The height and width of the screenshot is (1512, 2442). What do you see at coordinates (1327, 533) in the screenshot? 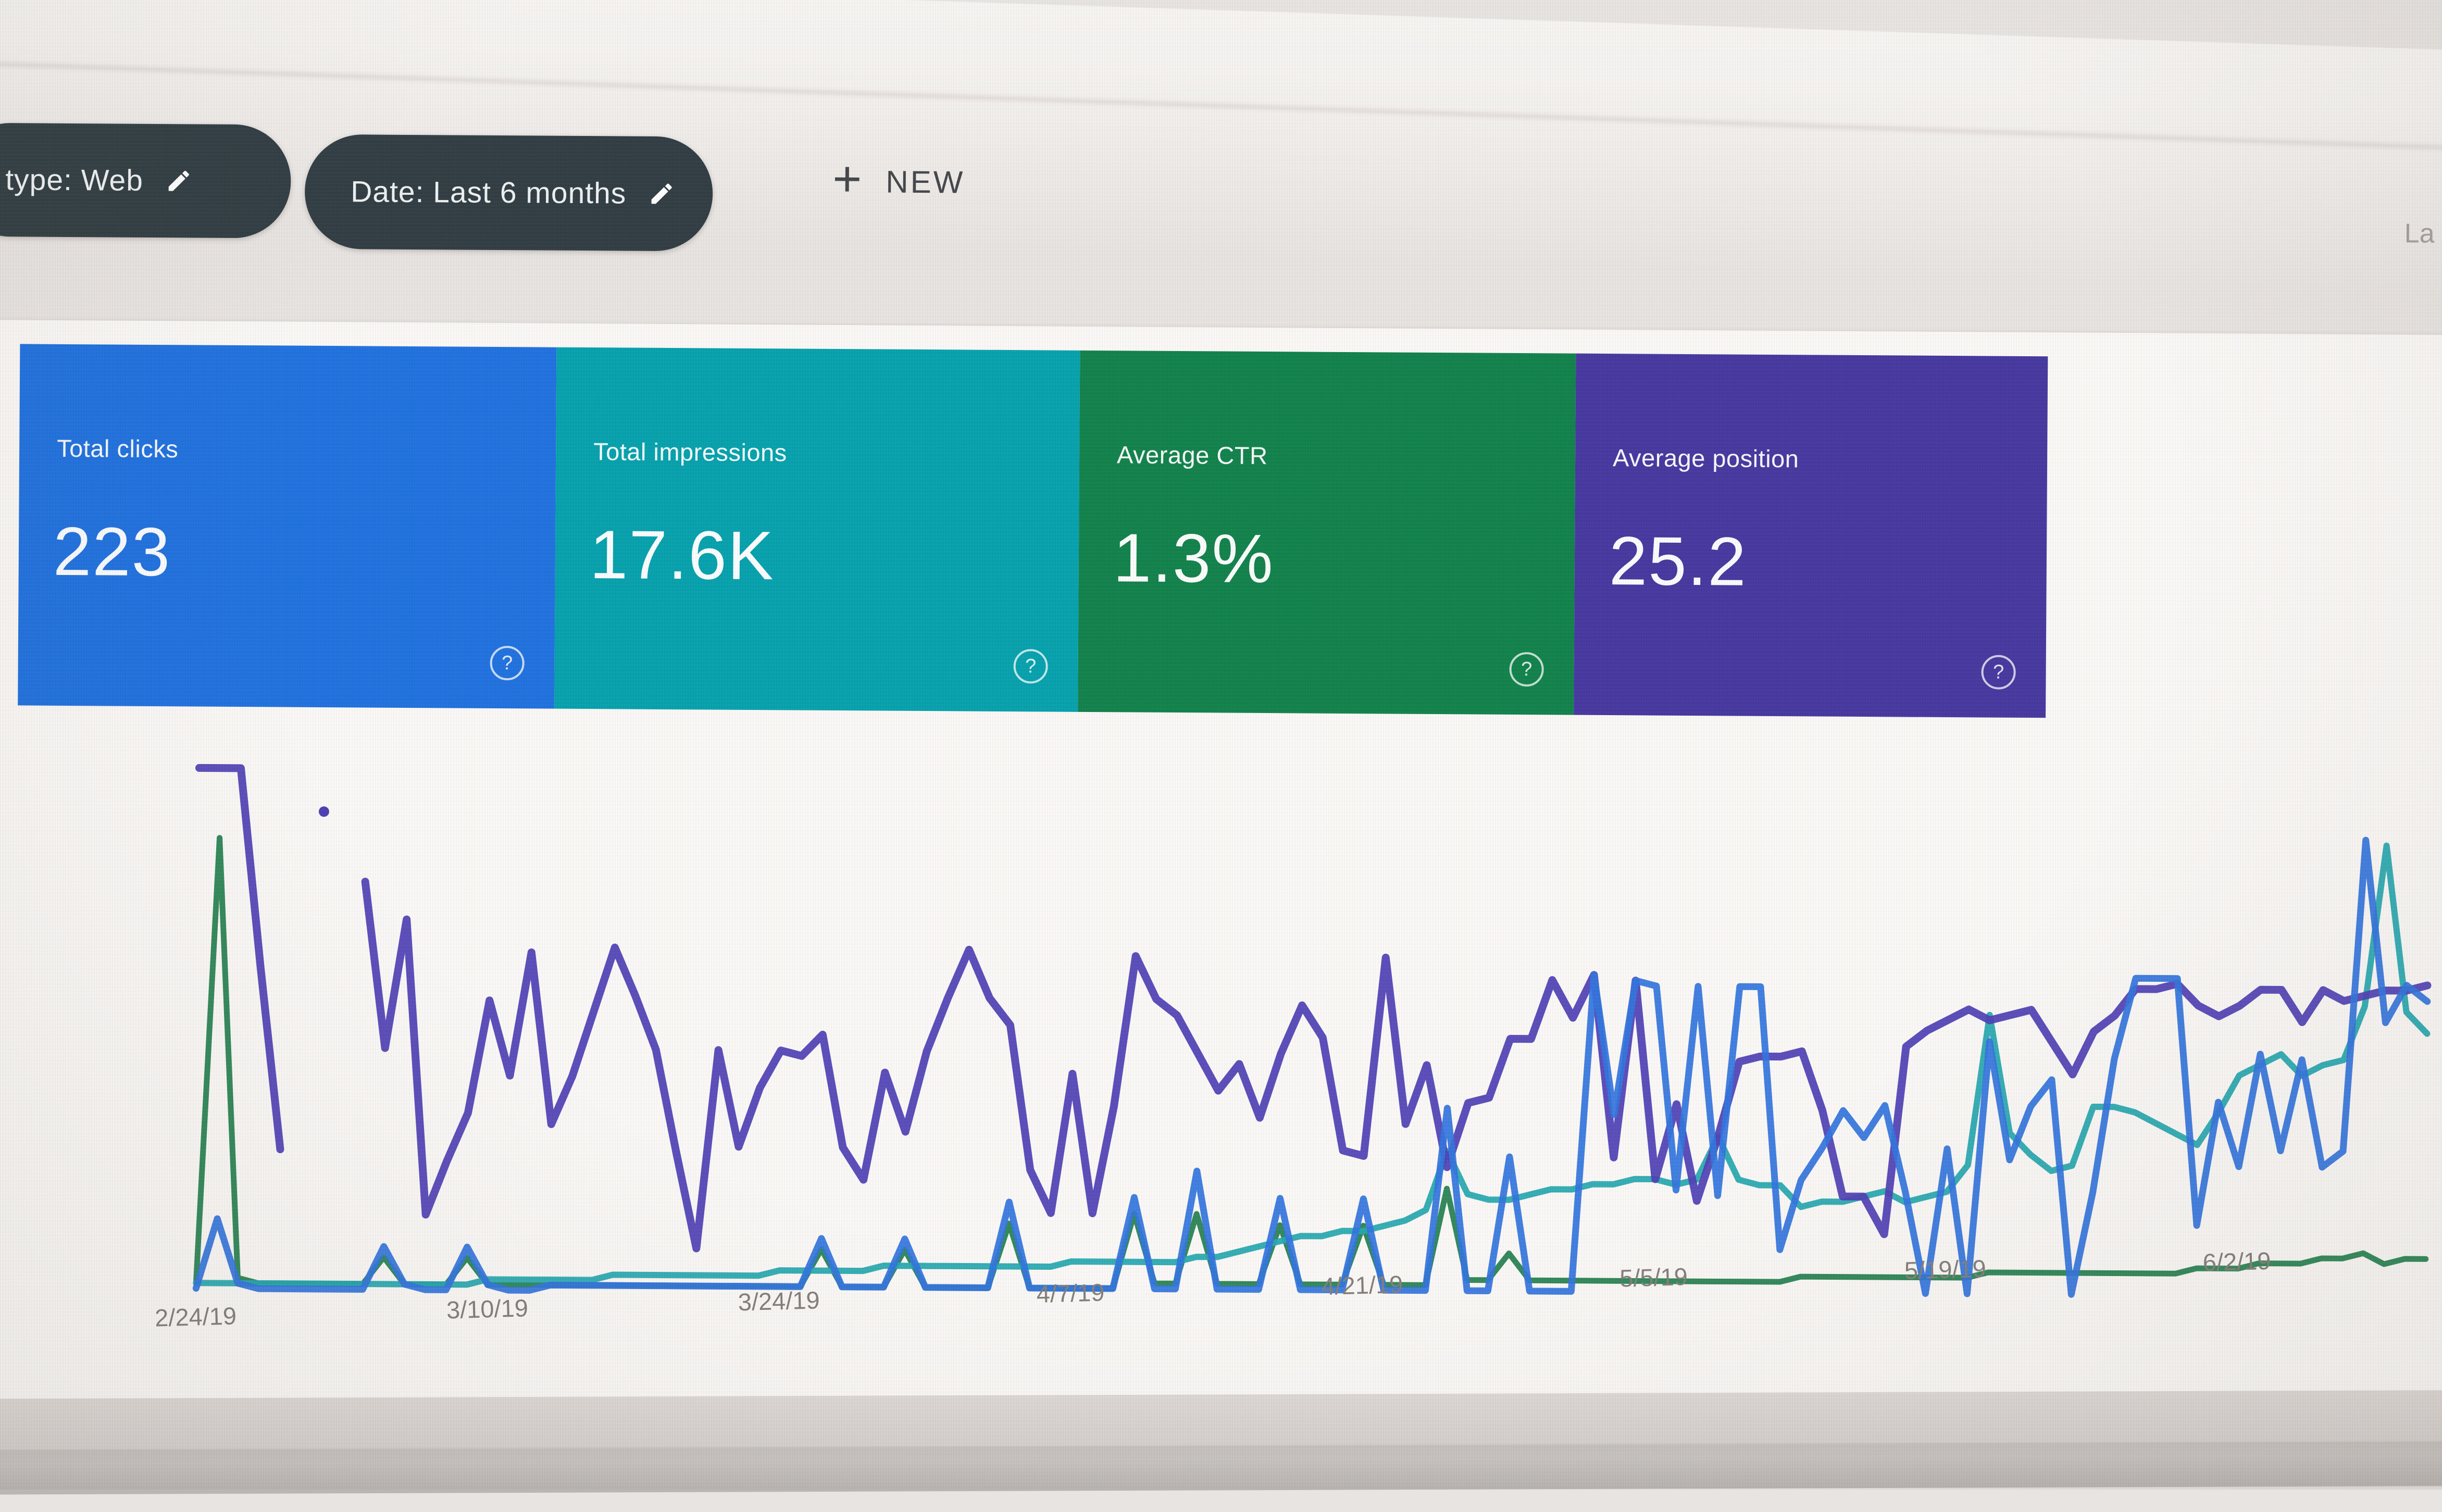
I see `metric-card-average-ctr: Average CTR 1.3% ?` at bounding box center [1327, 533].